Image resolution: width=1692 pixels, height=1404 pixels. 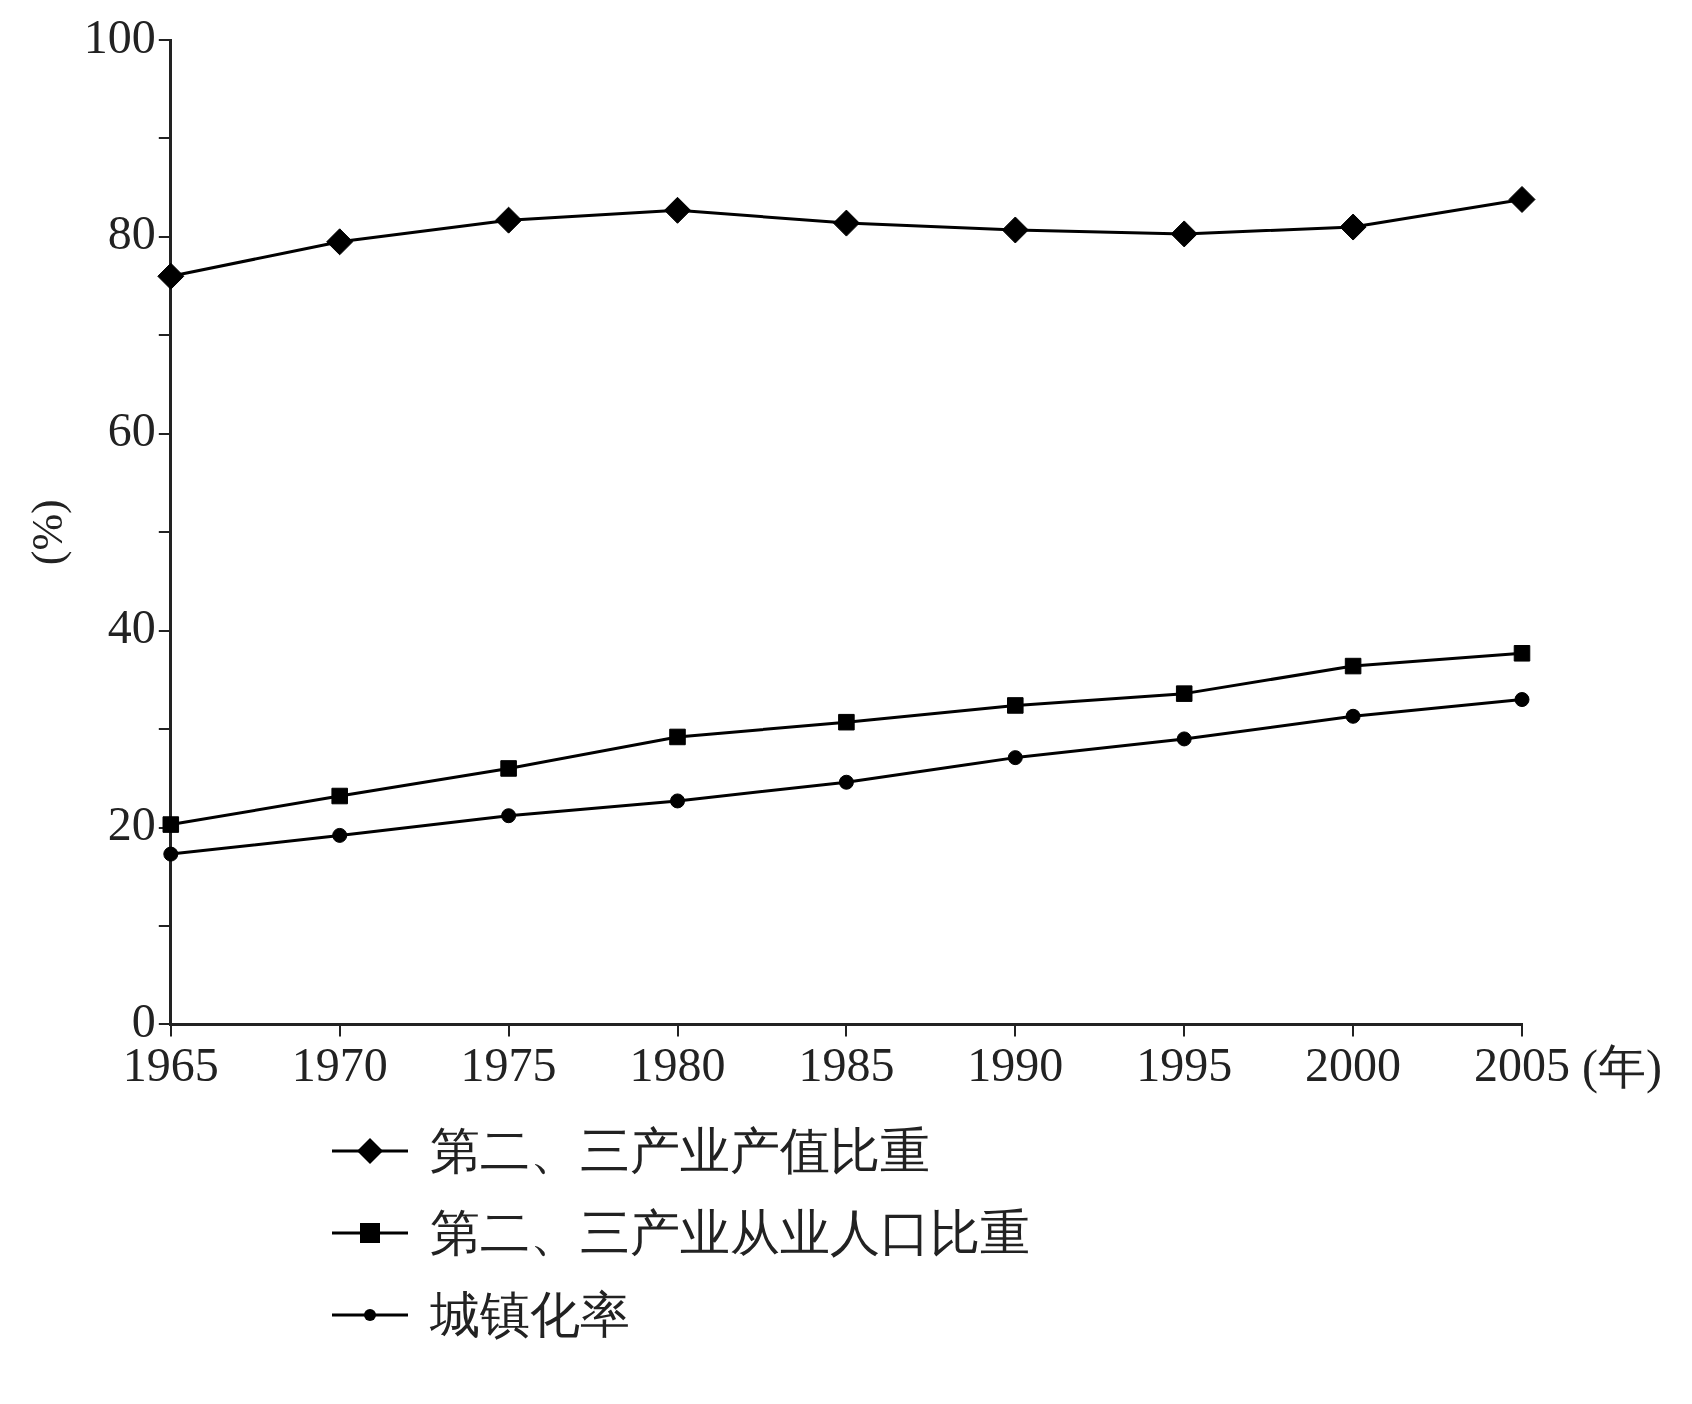 What do you see at coordinates (677, 1064) in the screenshot?
I see `x-tick-label: 1980` at bounding box center [677, 1064].